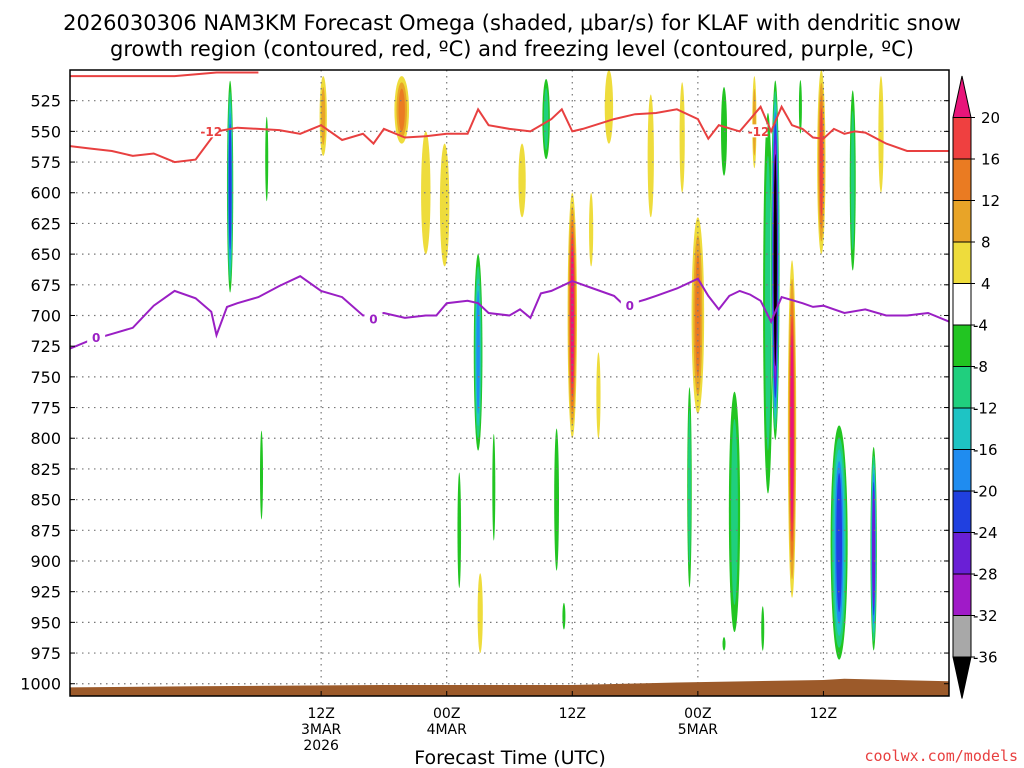 The image size is (1024, 768). Describe the element at coordinates (985, 450) in the screenshot. I see `colorbar-label: -16` at that location.